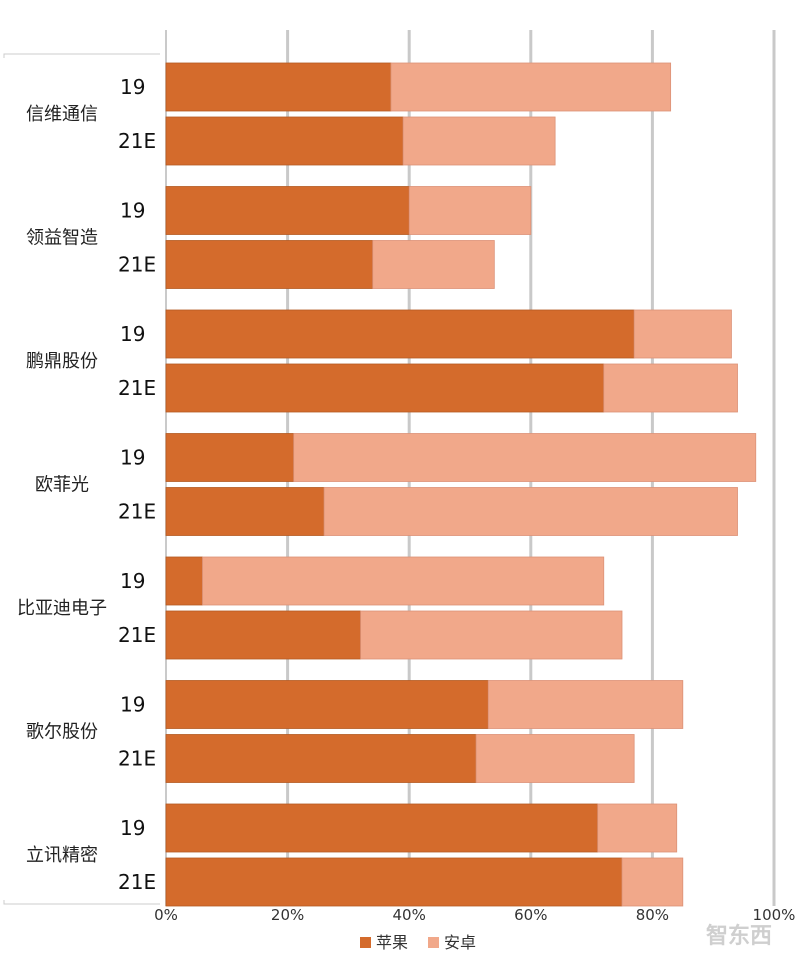  I want to click on x-tick-label: 20%, so click(287, 915).